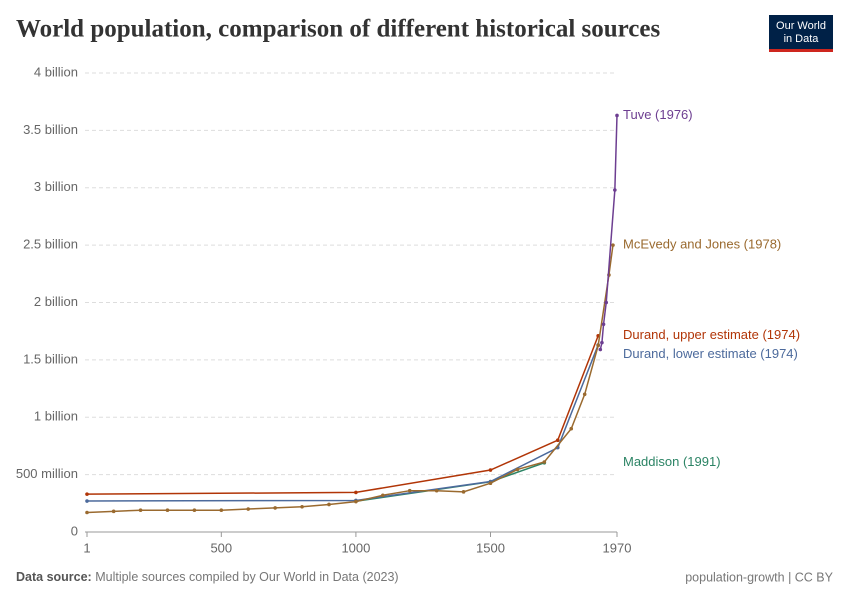  What do you see at coordinates (54, 577) in the screenshot?
I see `source-label: Data source:` at bounding box center [54, 577].